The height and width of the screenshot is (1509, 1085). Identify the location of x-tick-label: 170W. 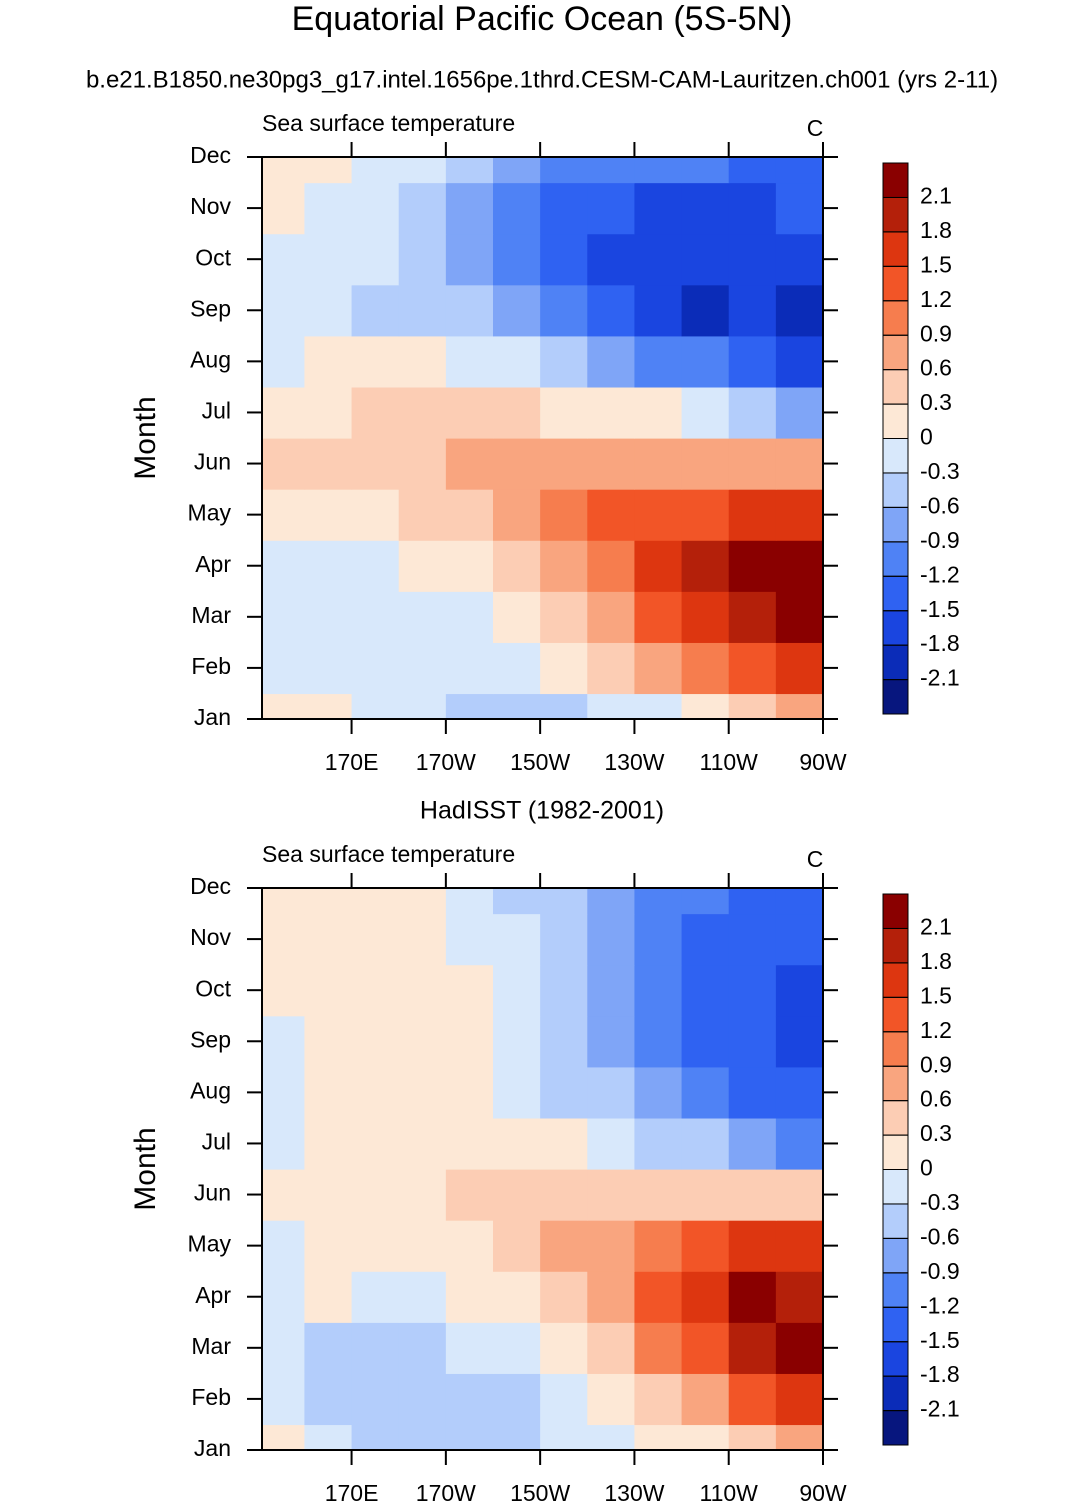
(446, 1493).